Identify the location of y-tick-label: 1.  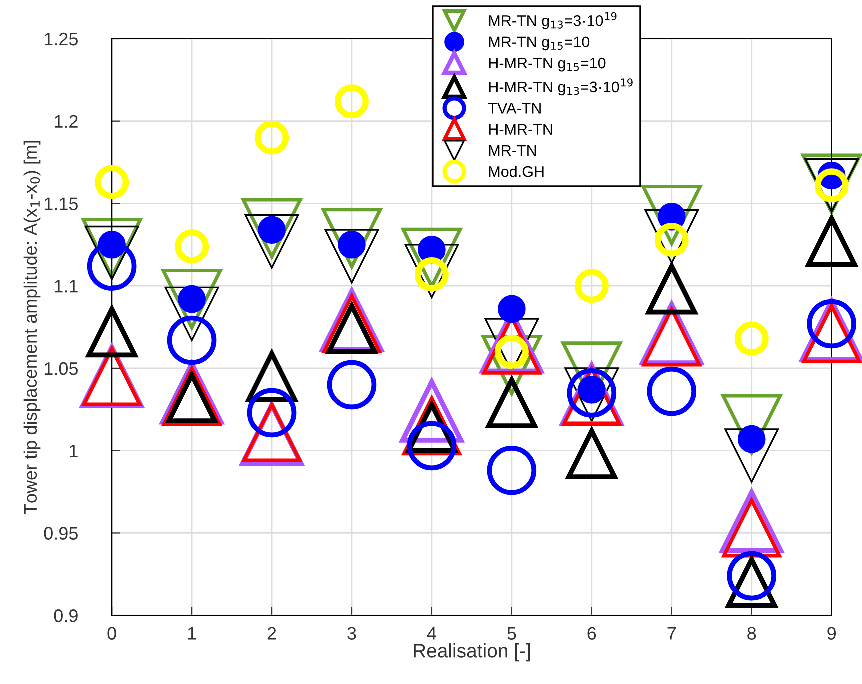
(74, 451).